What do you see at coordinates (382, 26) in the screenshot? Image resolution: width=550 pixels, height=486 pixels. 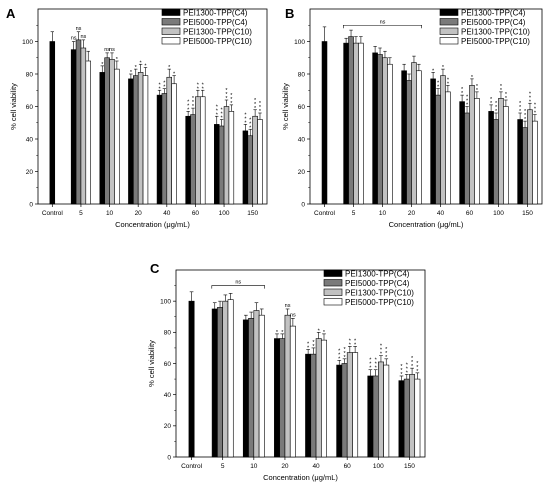 I see `significance-bracket` at bounding box center [382, 26].